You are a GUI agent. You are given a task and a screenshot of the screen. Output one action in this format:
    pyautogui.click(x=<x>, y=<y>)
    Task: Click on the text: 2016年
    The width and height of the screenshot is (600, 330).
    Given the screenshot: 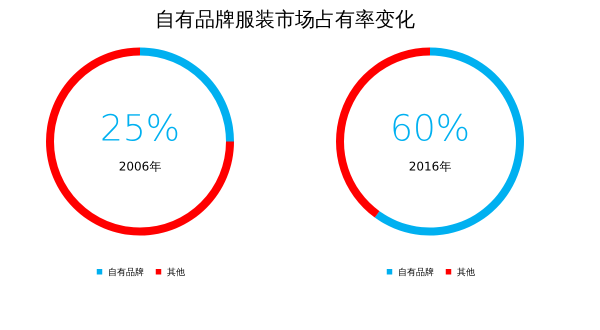 What is the action you would take?
    pyautogui.click(x=430, y=167)
    